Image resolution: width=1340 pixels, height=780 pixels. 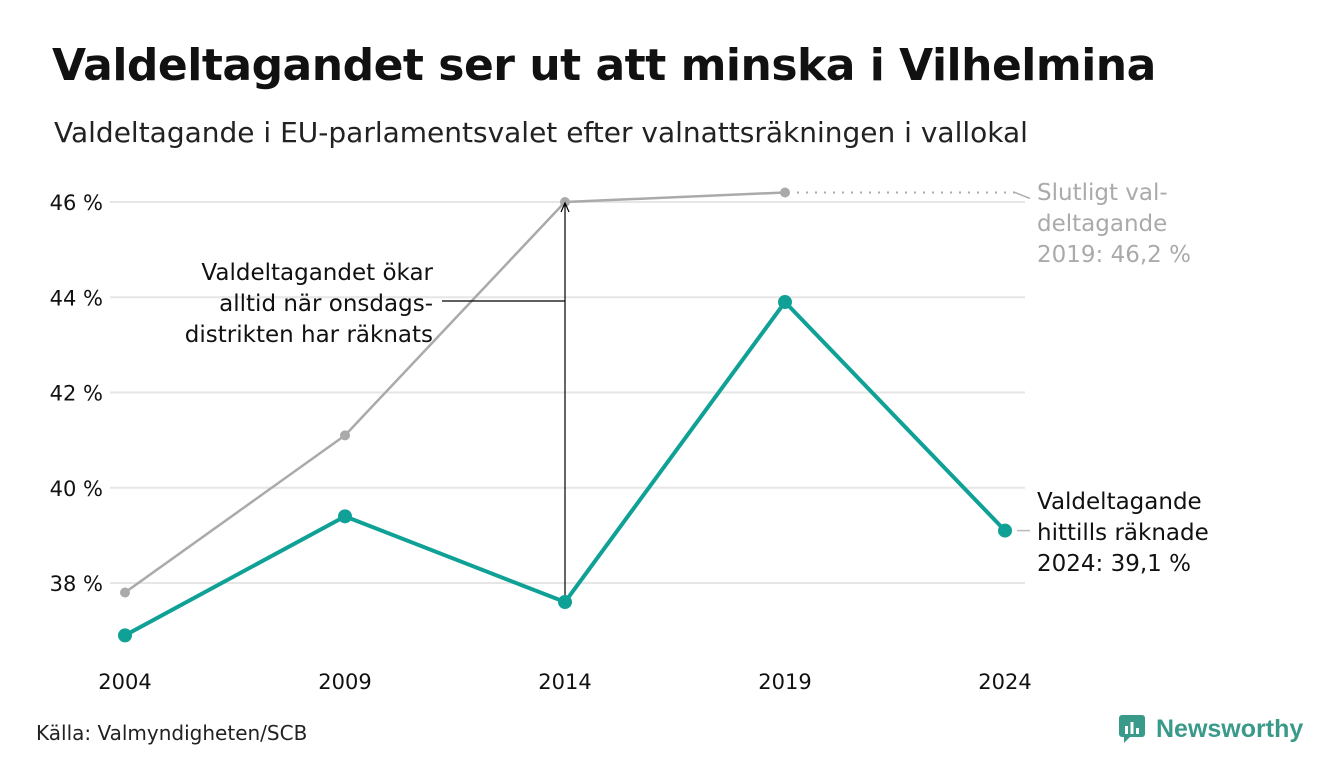 What do you see at coordinates (172, 733) in the screenshot?
I see `source-note: Källa: Valmyndigheten/SCB` at bounding box center [172, 733].